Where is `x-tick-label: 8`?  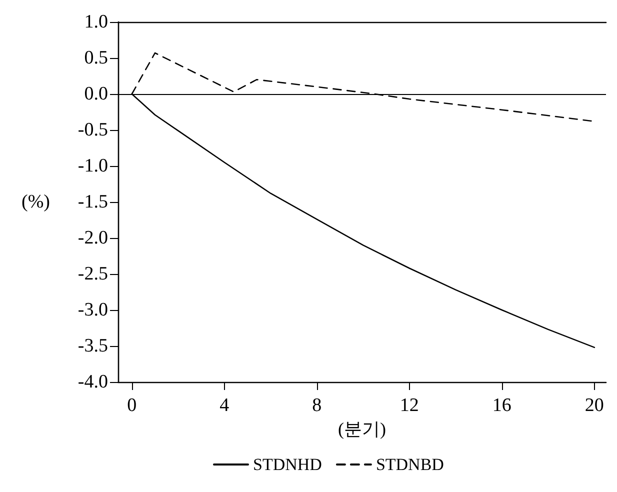
x-tick-label: 8 is located at coordinates (317, 405).